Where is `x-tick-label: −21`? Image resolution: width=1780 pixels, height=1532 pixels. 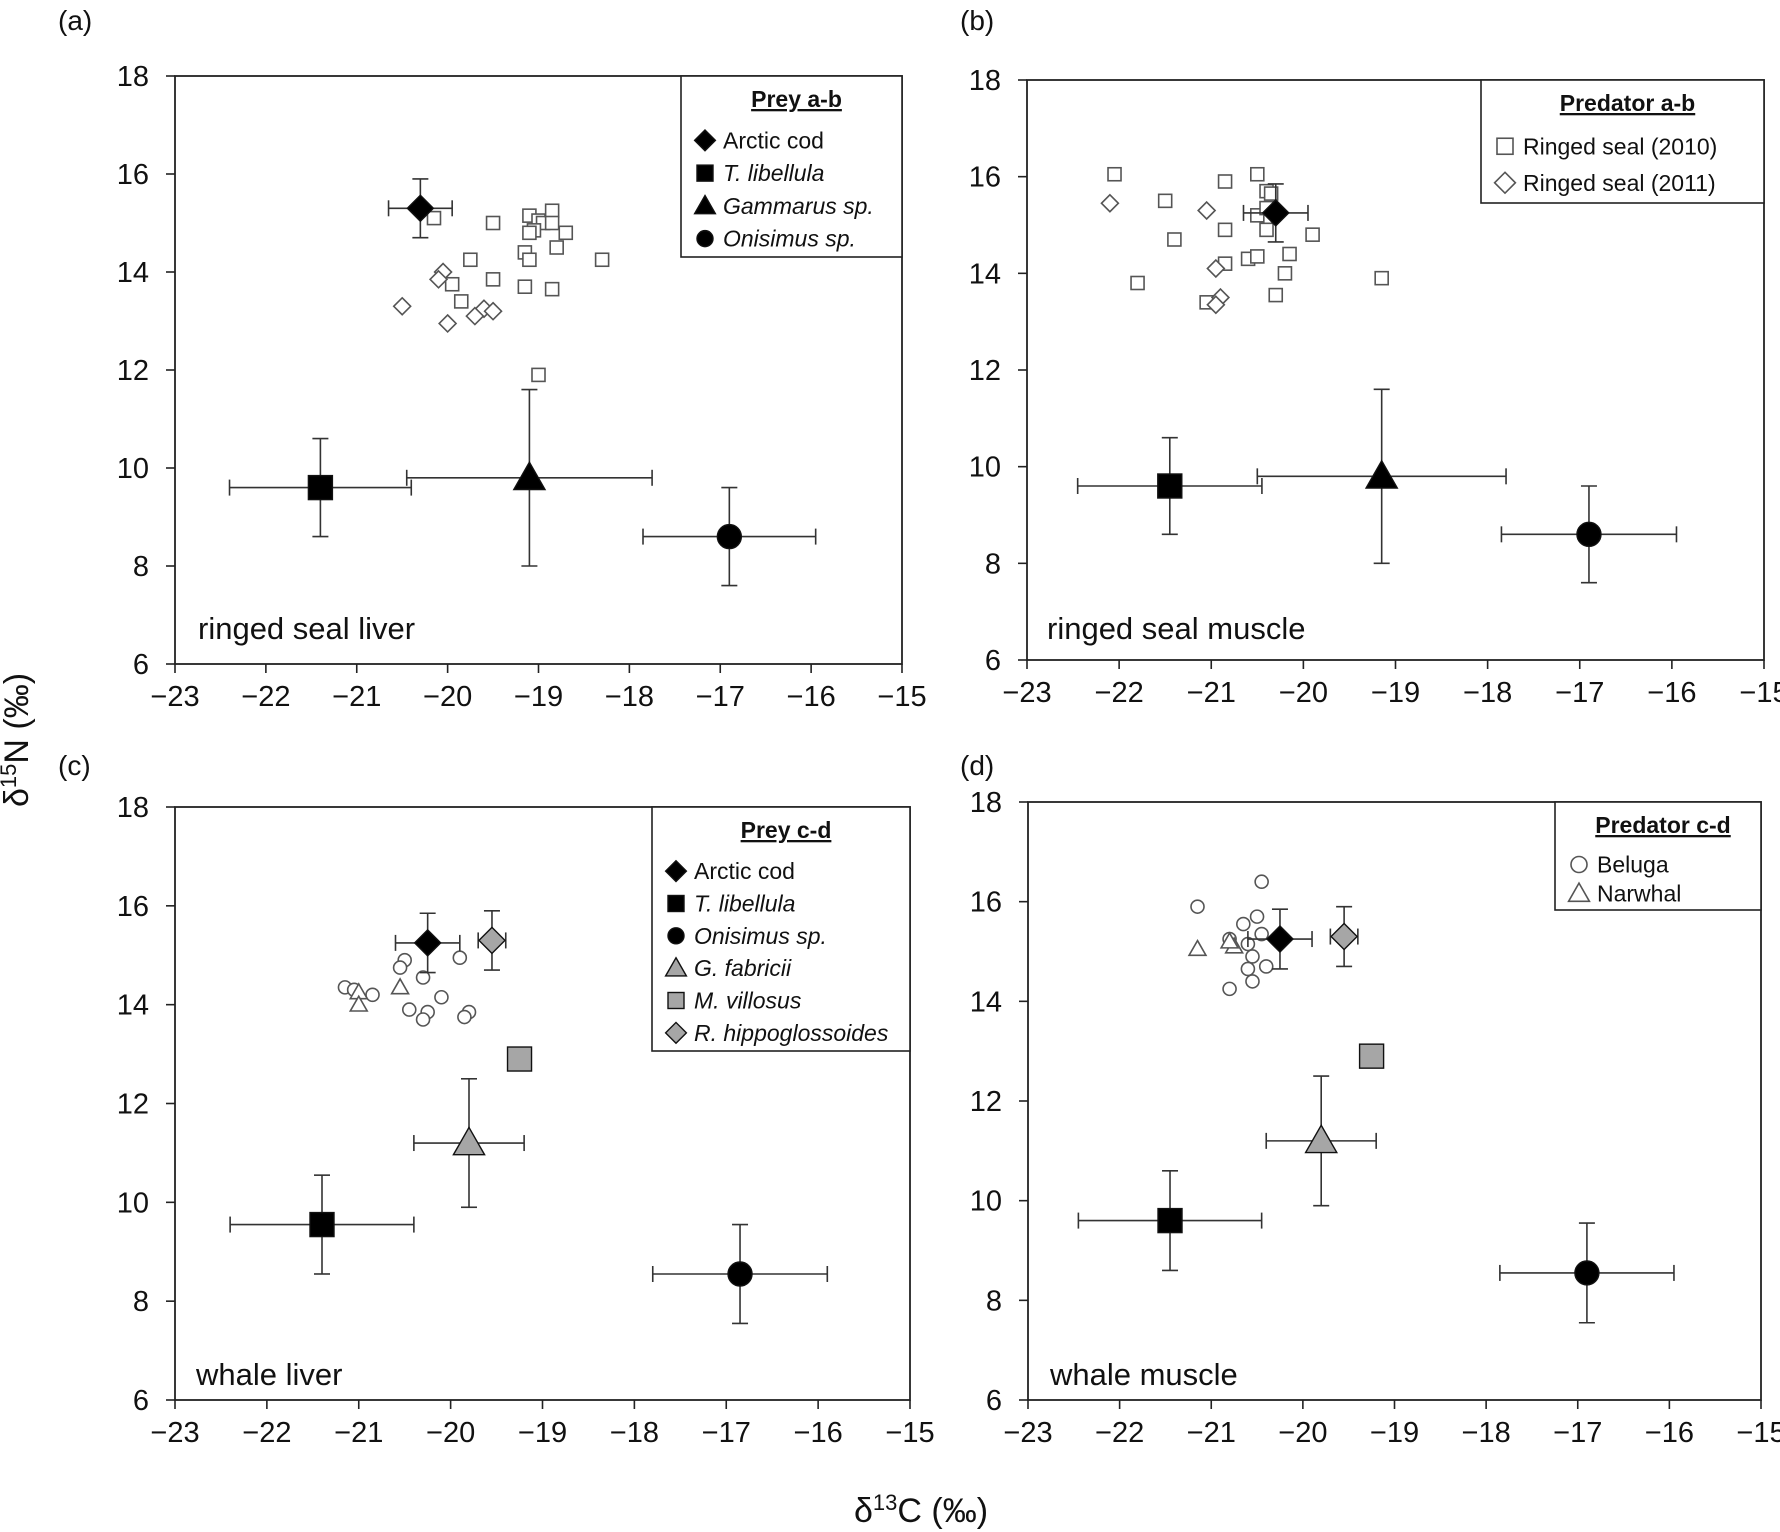
x-tick-label: −21 is located at coordinates (1211, 693).